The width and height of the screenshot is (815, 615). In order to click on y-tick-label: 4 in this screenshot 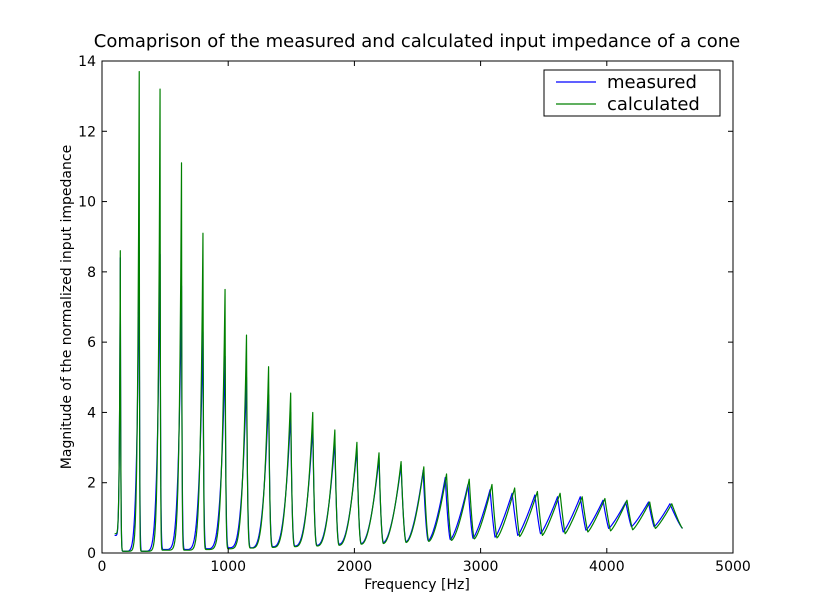, I will do `click(91, 413)`.